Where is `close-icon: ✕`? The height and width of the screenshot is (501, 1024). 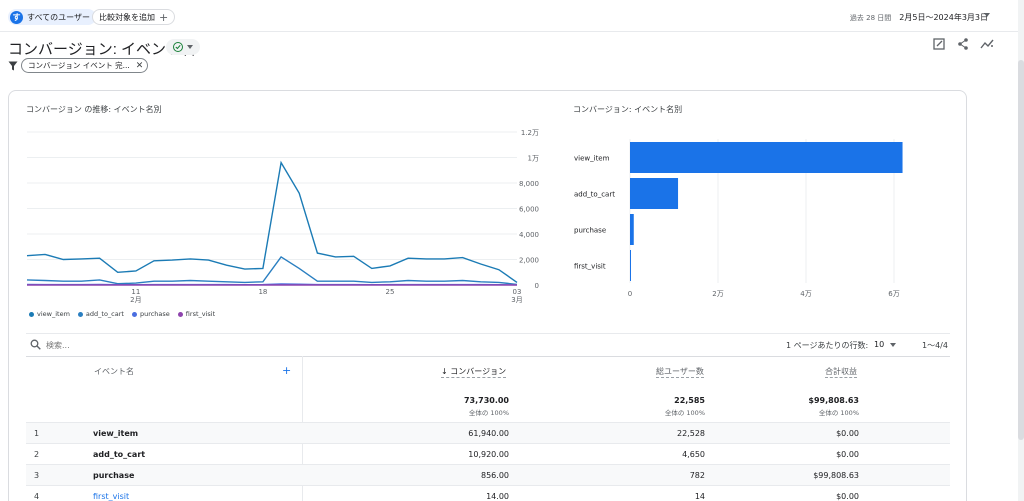
close-icon: ✕ is located at coordinates (139, 65).